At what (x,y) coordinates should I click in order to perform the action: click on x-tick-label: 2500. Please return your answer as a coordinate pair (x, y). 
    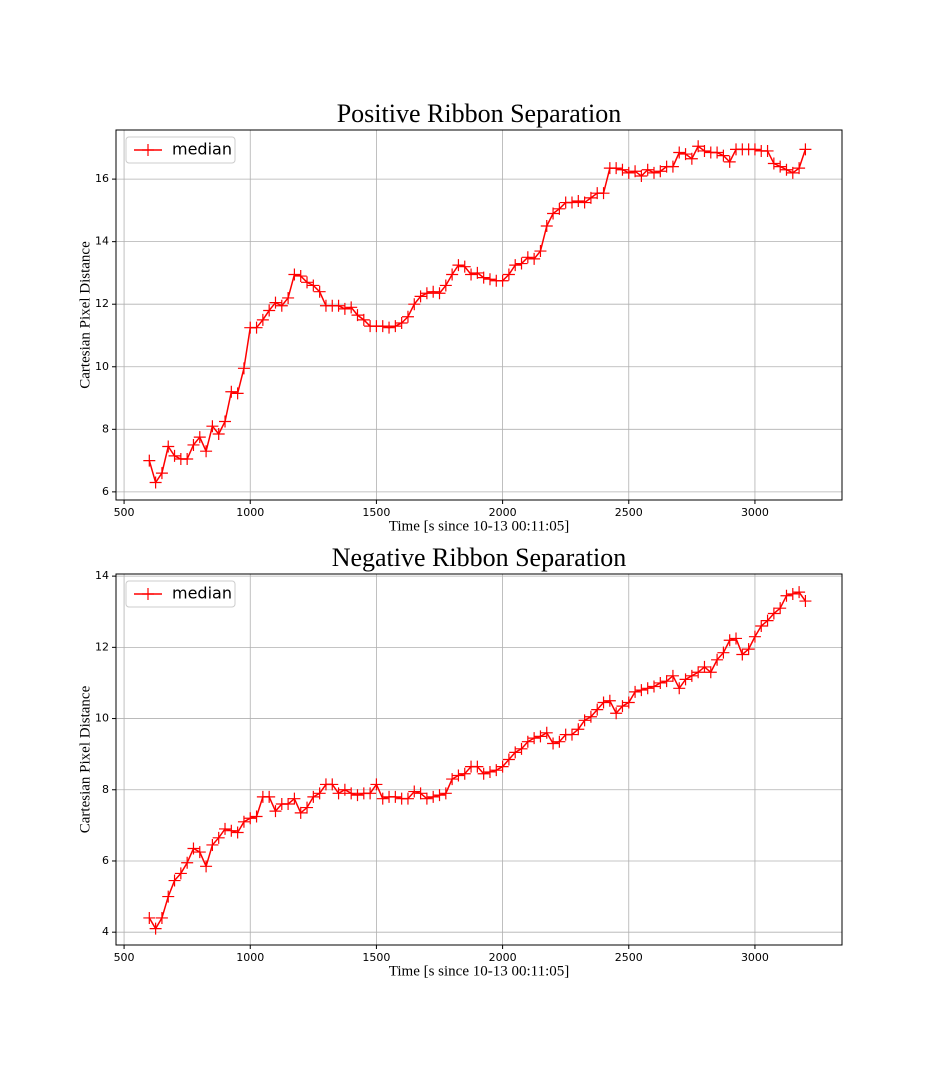
    Looking at the image, I should click on (629, 957).